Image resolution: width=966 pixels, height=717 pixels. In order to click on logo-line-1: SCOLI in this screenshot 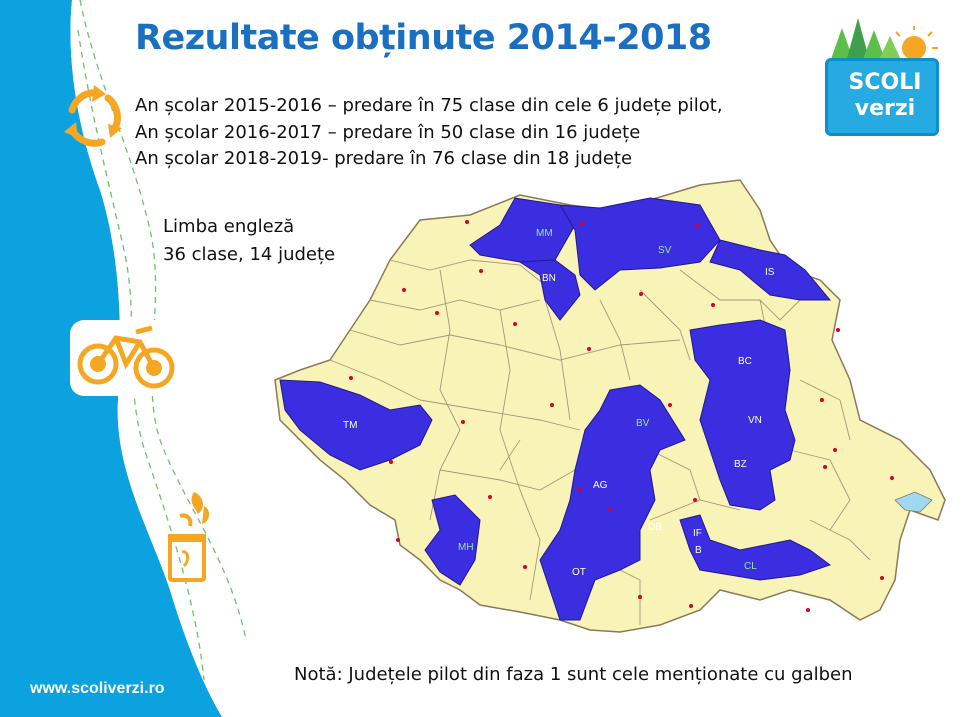, I will do `click(885, 82)`.